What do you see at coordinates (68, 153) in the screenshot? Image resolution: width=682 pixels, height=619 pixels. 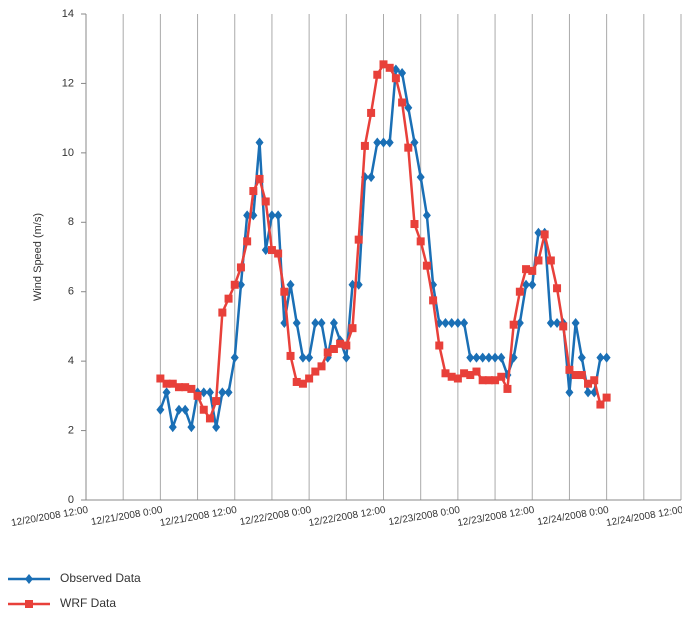 I see `y-tick-label: 10` at bounding box center [68, 153].